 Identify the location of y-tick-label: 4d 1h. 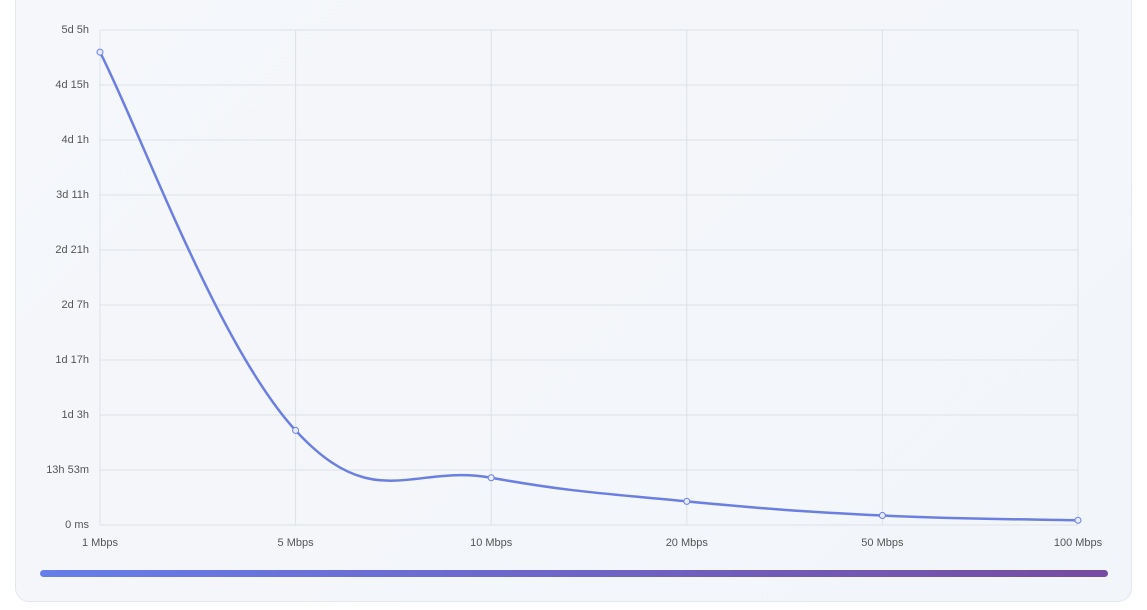
(75, 140).